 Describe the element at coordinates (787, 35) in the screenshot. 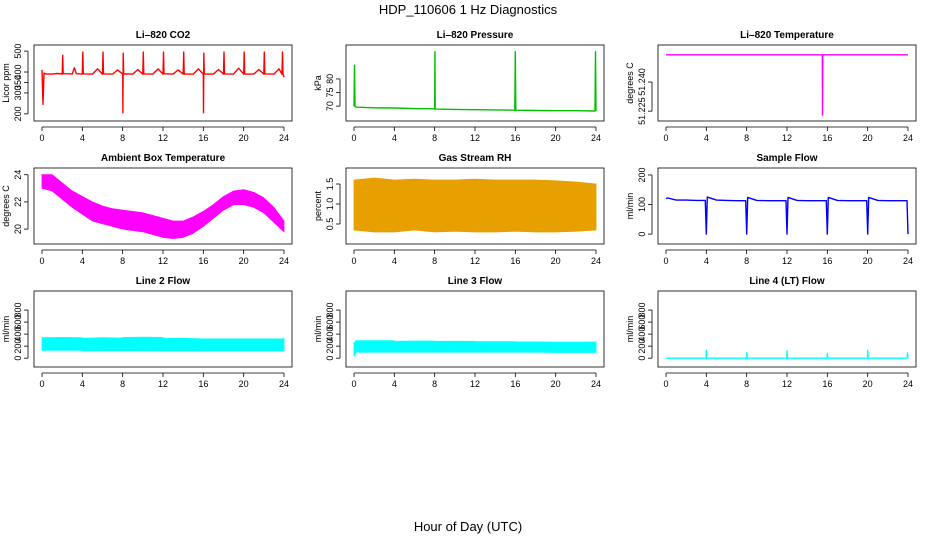

I see `panel-title: Li–820 Temperature` at that location.